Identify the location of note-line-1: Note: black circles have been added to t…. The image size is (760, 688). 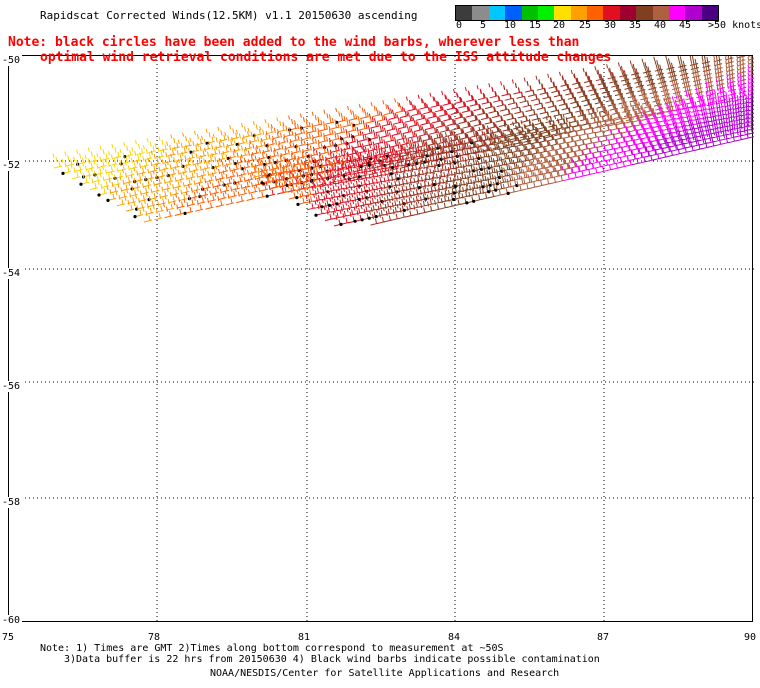
(294, 42).